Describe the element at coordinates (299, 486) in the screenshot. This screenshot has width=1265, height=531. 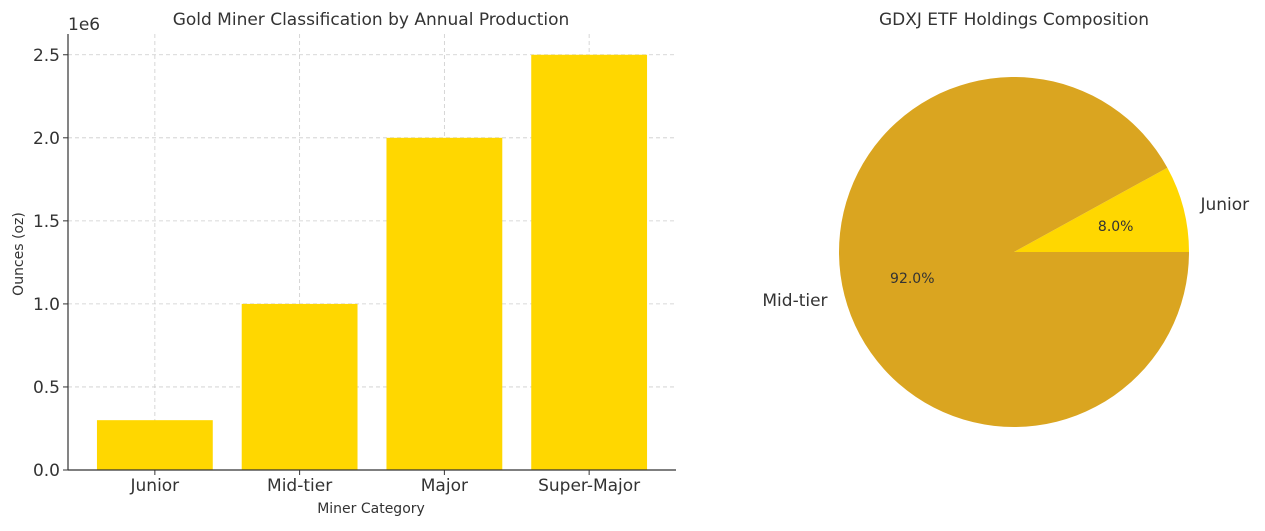
I see `x-tick-label: Mid-tier` at that location.